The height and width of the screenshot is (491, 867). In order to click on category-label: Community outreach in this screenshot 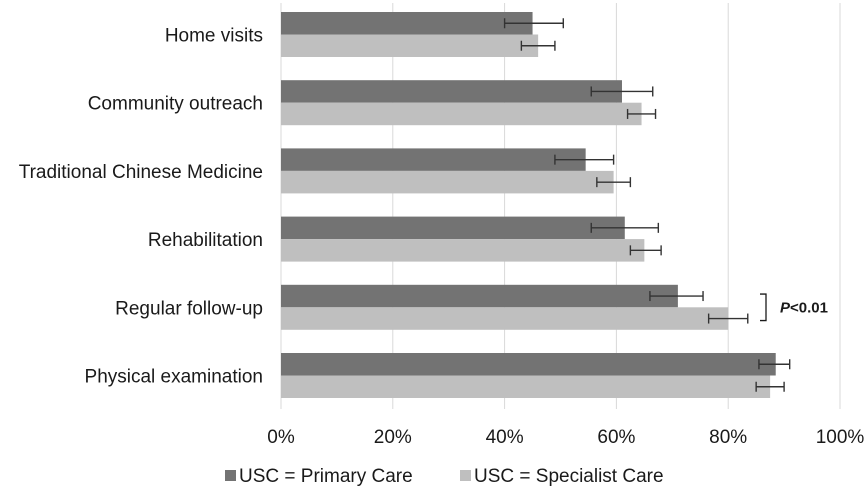, I will do `click(175, 104)`.